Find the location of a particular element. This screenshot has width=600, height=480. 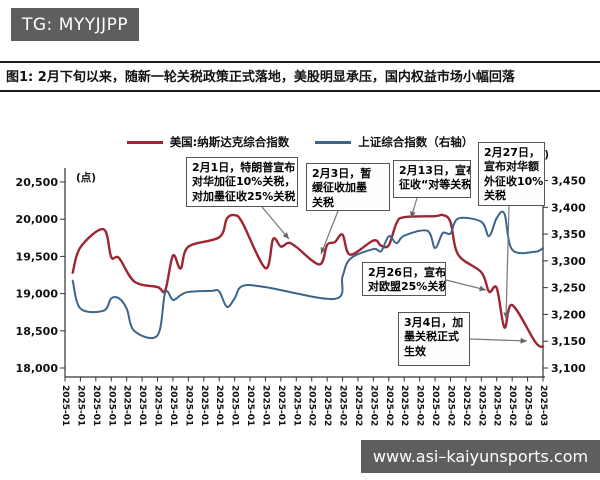

y-axis-right-tick-label: 3,150 is located at coordinates (568, 341).